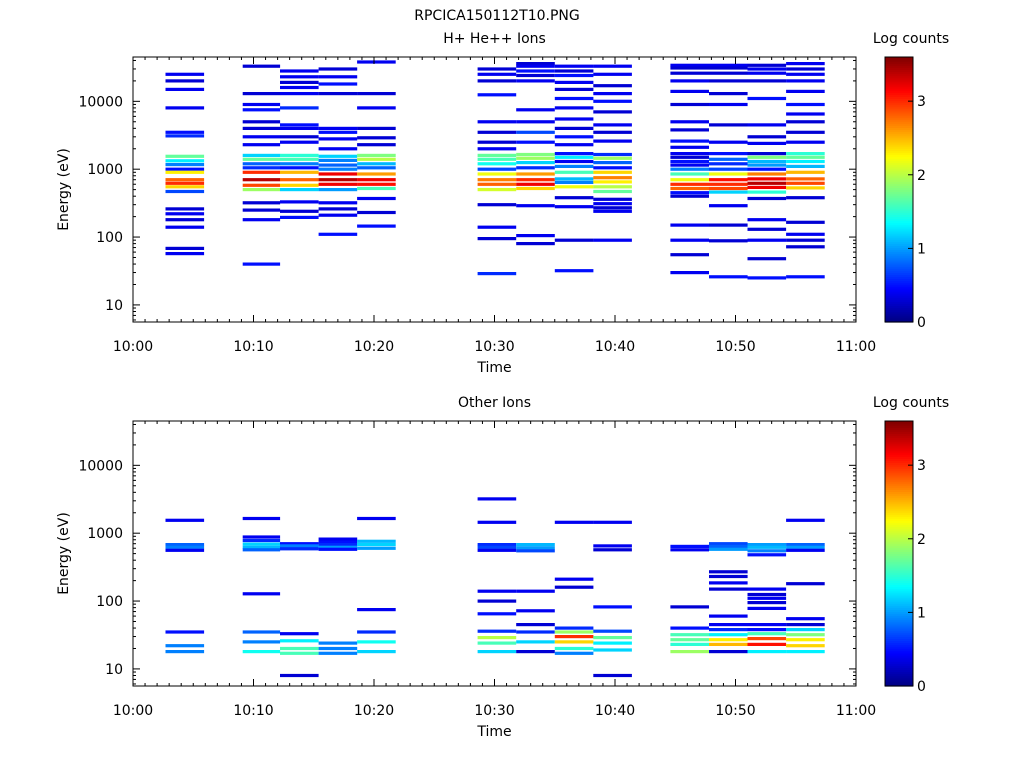 The image size is (1024, 768). I want to click on x-tick-label: 10:20, so click(374, 711).